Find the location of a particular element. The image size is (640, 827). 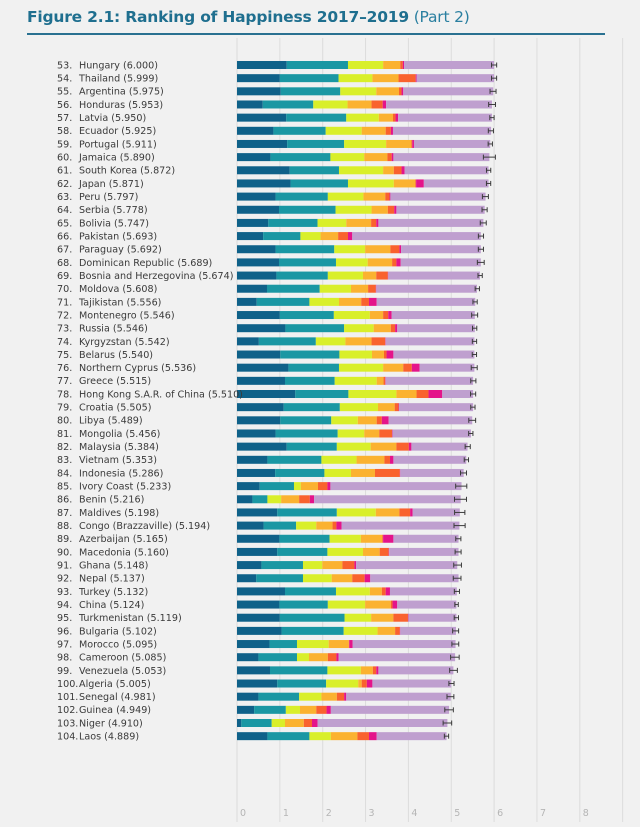

rank-label: 88. is located at coordinates (64, 526).